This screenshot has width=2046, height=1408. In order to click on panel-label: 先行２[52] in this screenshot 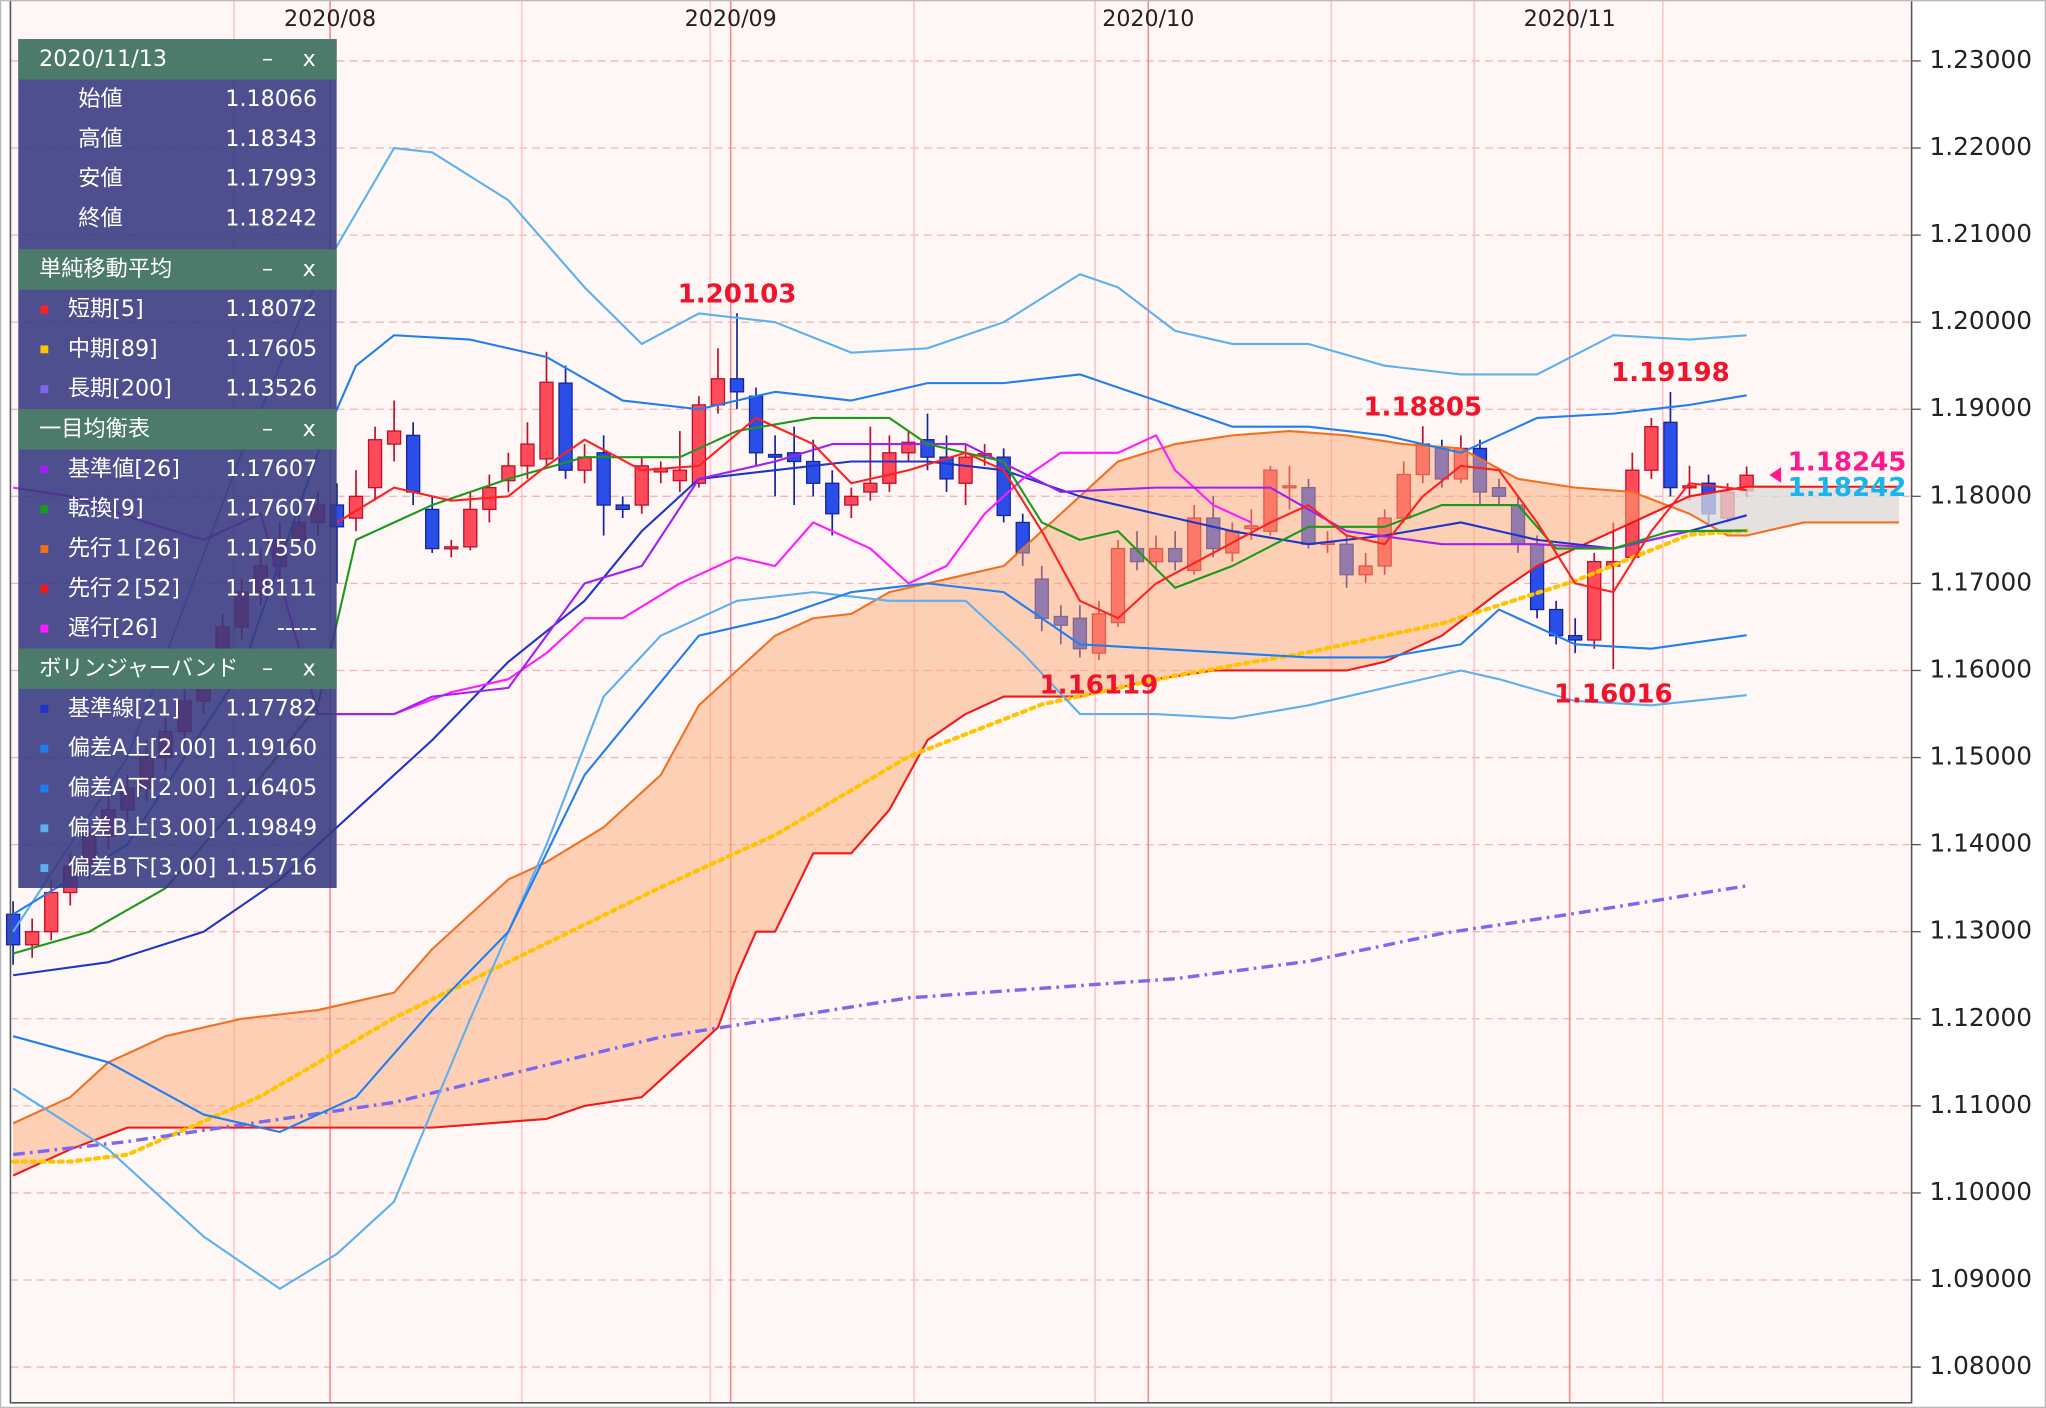, I will do `click(124, 588)`.